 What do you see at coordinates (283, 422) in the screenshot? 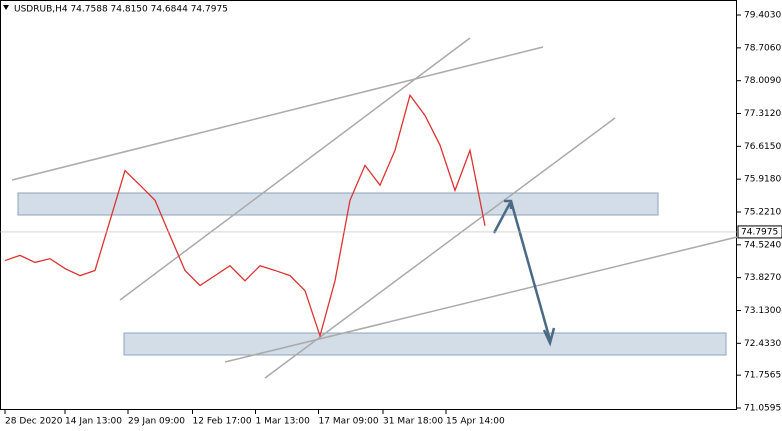
I see `x-tick-label: 1 Mar 13:00` at bounding box center [283, 422].